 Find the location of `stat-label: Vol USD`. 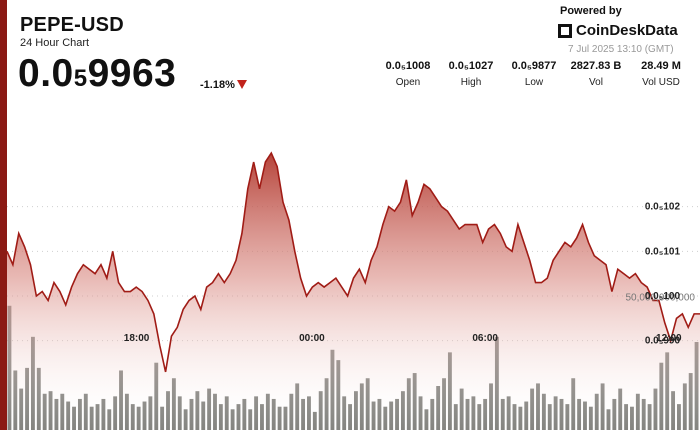

stat-label: Vol USD is located at coordinates (661, 82).